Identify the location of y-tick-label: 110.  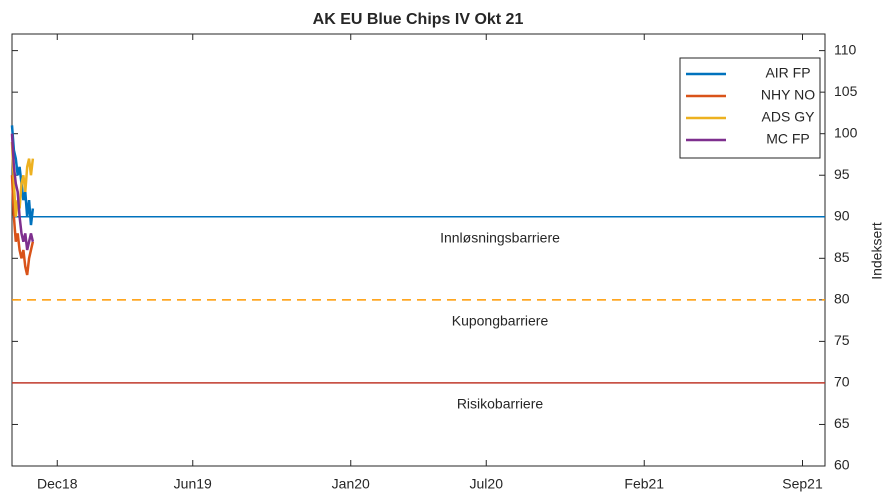
(845, 49).